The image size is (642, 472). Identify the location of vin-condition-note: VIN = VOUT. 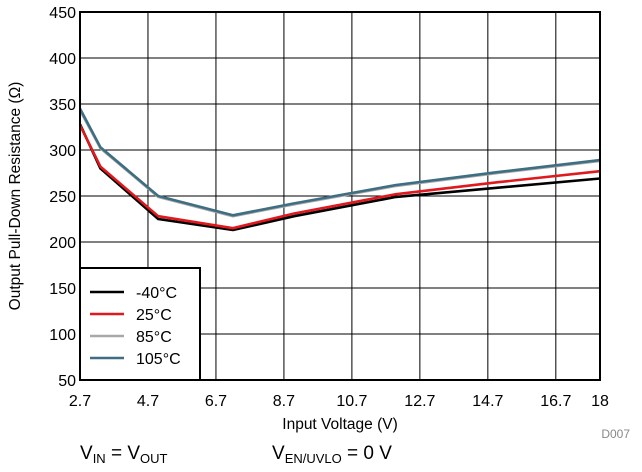
(123, 454).